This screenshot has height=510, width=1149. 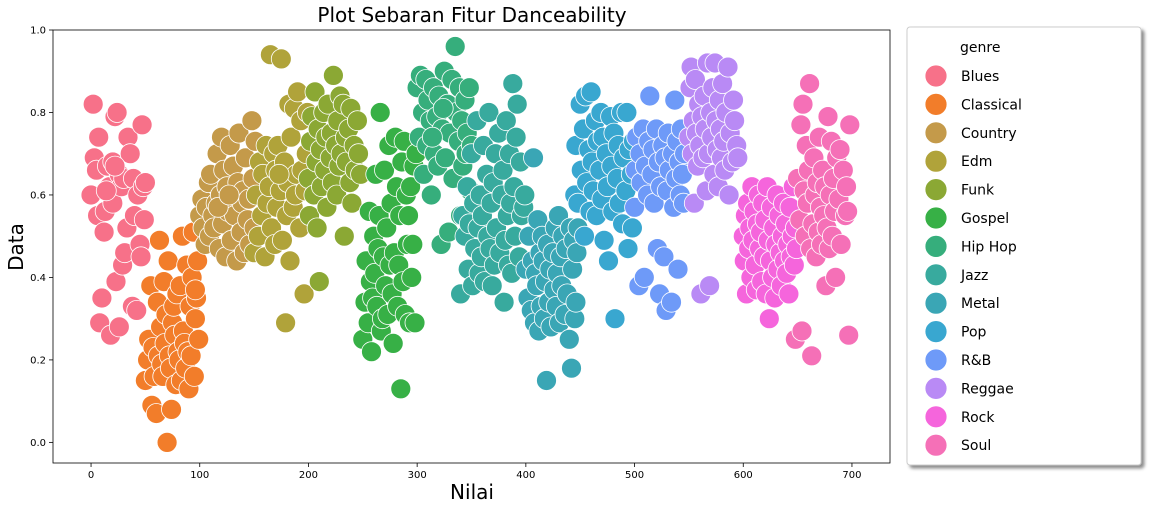 What do you see at coordinates (41, 237) in the screenshot?
I see `y-axis: 0.0 0.2 0.4 0.6 0.8 1.0` at bounding box center [41, 237].